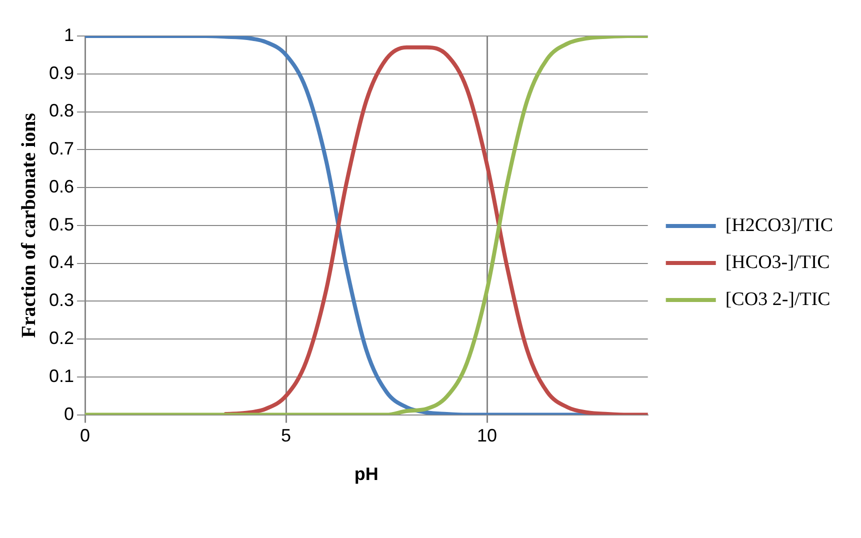 This screenshot has width=861, height=538. I want to click on legend-label: [HCO3-]/TIC, so click(777, 262).